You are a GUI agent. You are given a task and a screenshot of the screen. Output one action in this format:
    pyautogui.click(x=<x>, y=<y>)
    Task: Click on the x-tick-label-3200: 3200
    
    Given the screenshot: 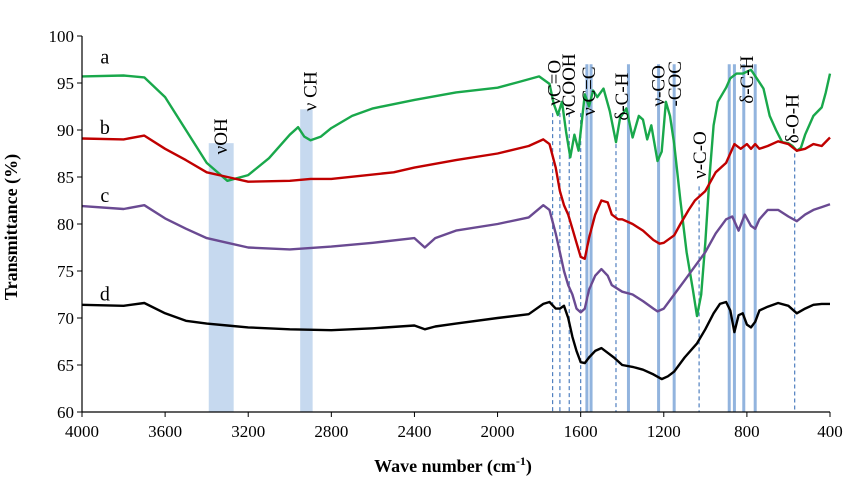 What is the action you would take?
    pyautogui.click(x=248, y=431)
    